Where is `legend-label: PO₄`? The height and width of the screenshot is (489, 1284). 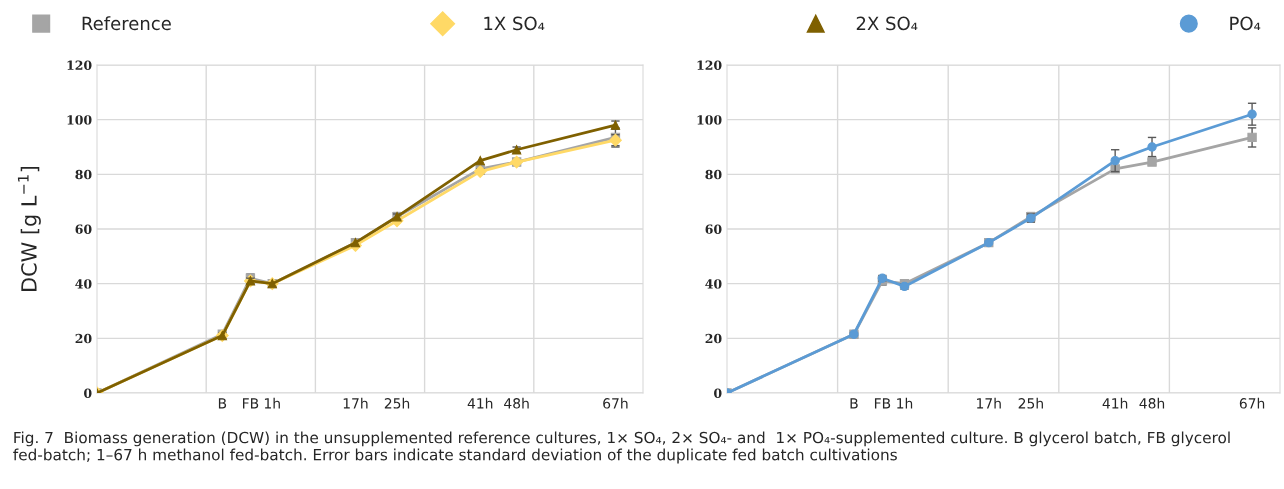 legend-label: PO₄ is located at coordinates (1245, 23).